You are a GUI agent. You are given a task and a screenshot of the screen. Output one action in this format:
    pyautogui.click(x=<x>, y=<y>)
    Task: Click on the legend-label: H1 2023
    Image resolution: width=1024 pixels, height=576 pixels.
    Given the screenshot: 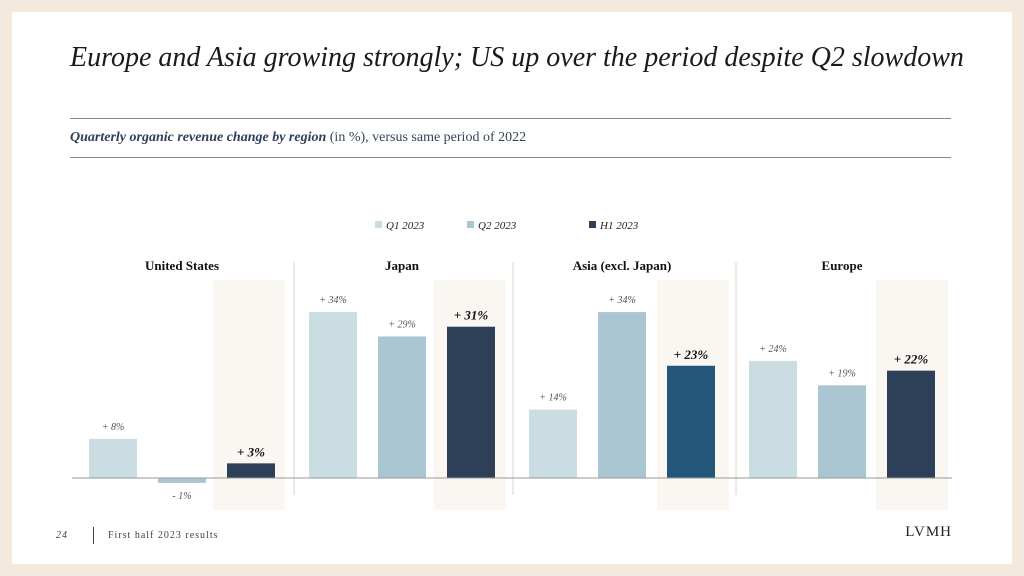 What is the action you would take?
    pyautogui.click(x=619, y=226)
    